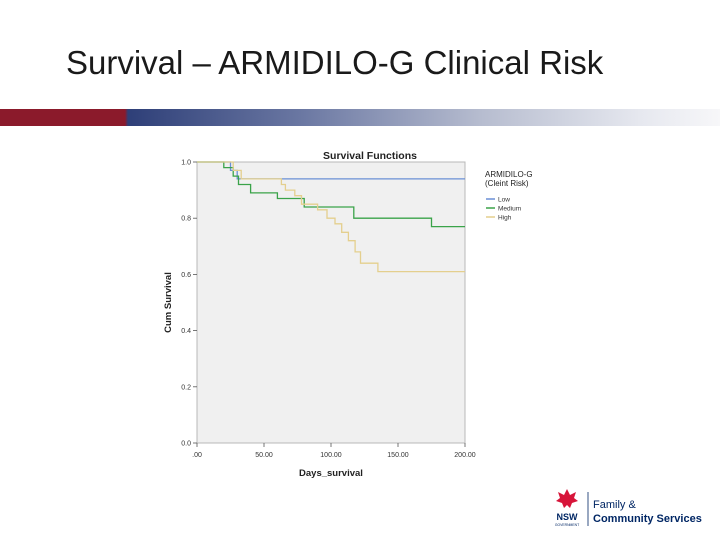 This screenshot has height=540, width=720. What do you see at coordinates (186, 163) in the screenshot?
I see `y-tick-label: 1.0` at bounding box center [186, 163].